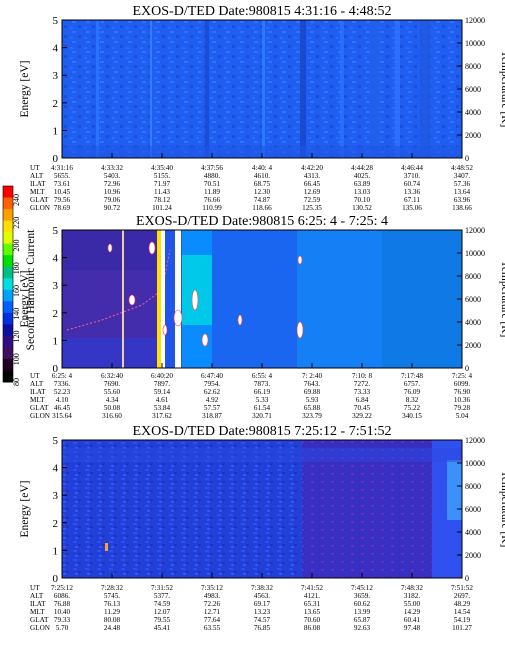  I want to click on y-axis-label: Energy [eV], so click(25, 89).